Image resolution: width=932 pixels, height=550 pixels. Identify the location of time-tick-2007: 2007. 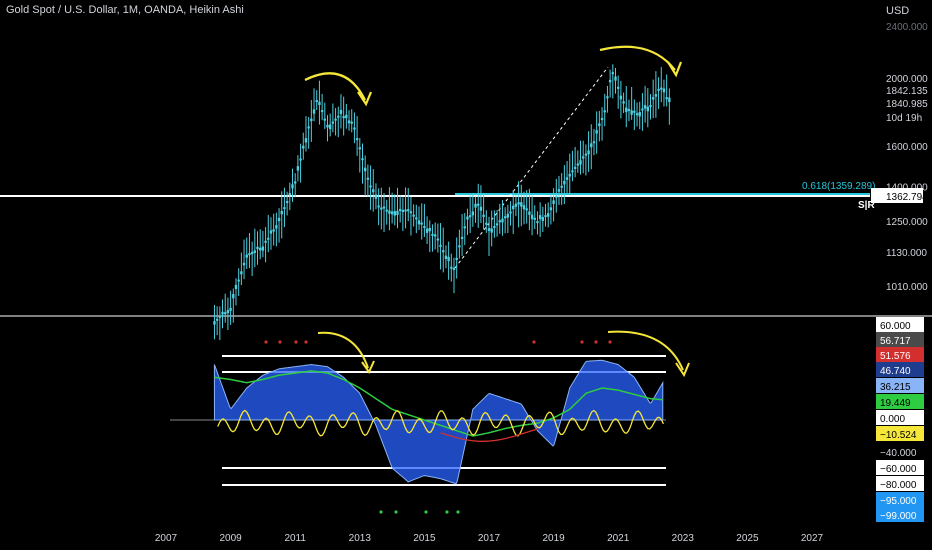
(166, 538).